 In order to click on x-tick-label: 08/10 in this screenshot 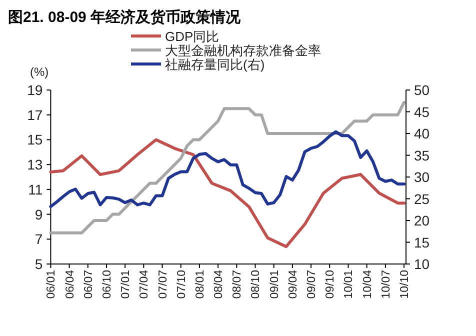, I will do `click(256, 284)`.